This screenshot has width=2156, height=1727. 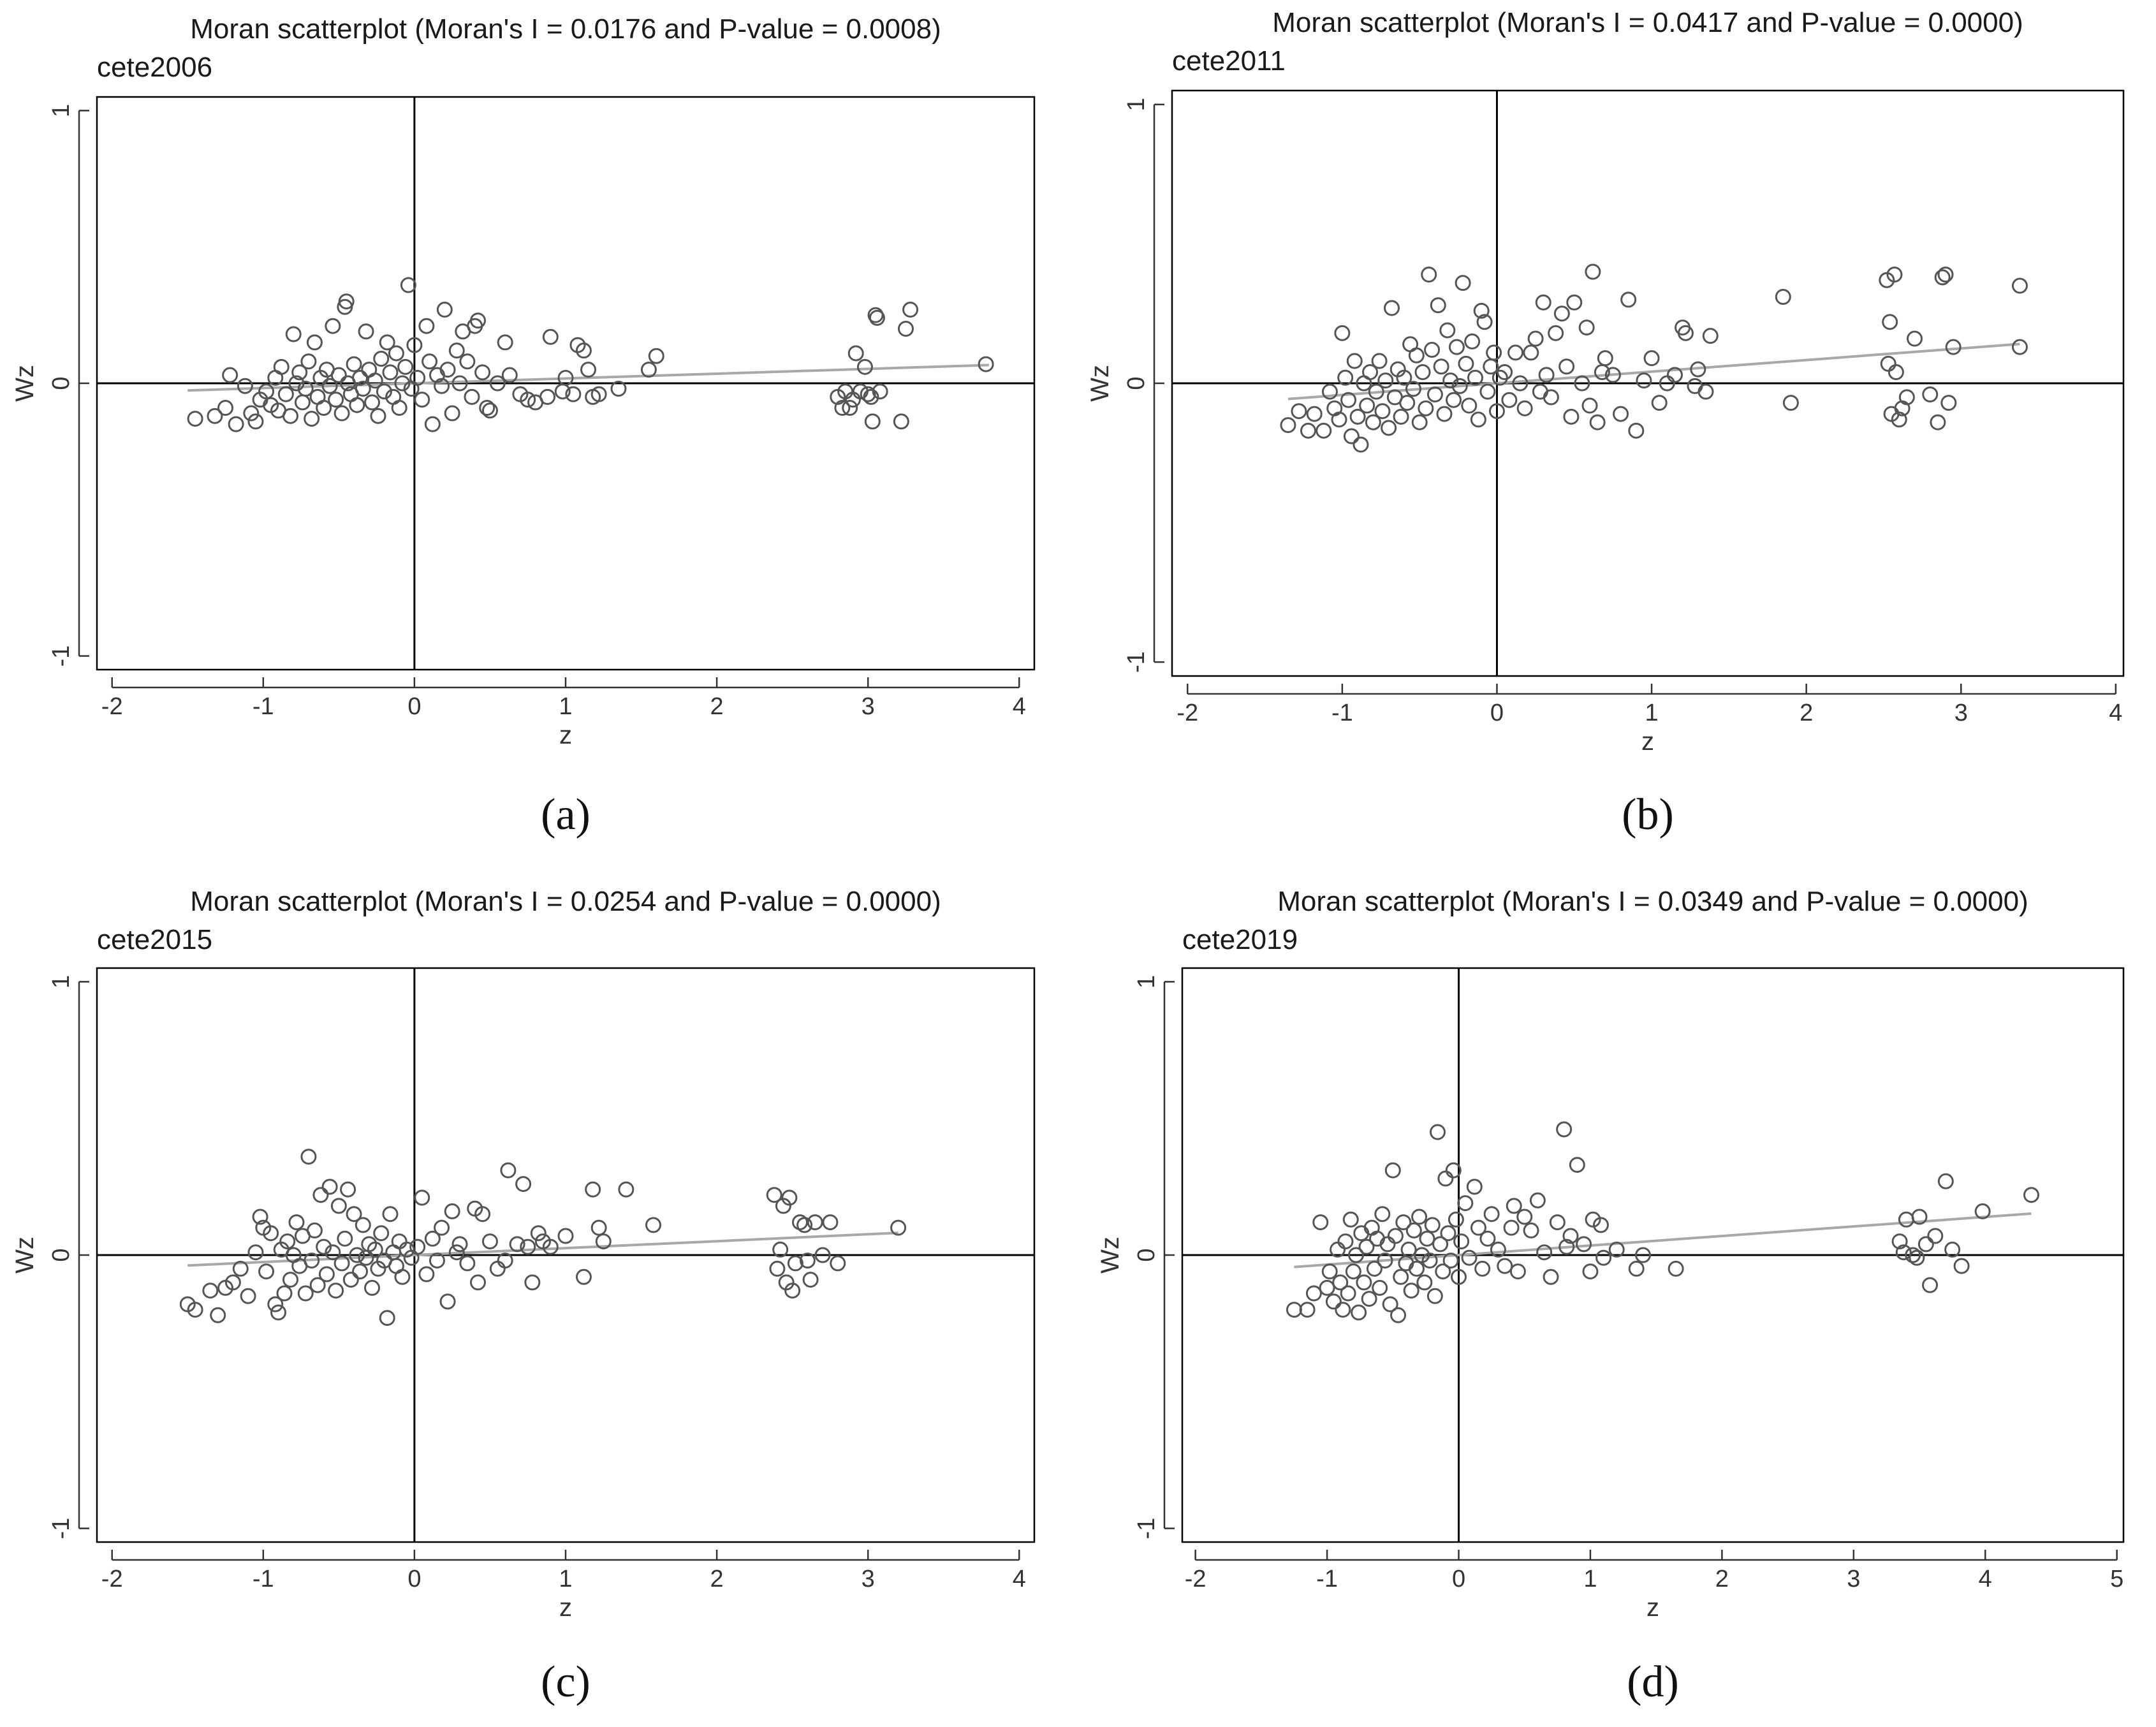 I want to click on x-tick-label: 2, so click(x=717, y=706).